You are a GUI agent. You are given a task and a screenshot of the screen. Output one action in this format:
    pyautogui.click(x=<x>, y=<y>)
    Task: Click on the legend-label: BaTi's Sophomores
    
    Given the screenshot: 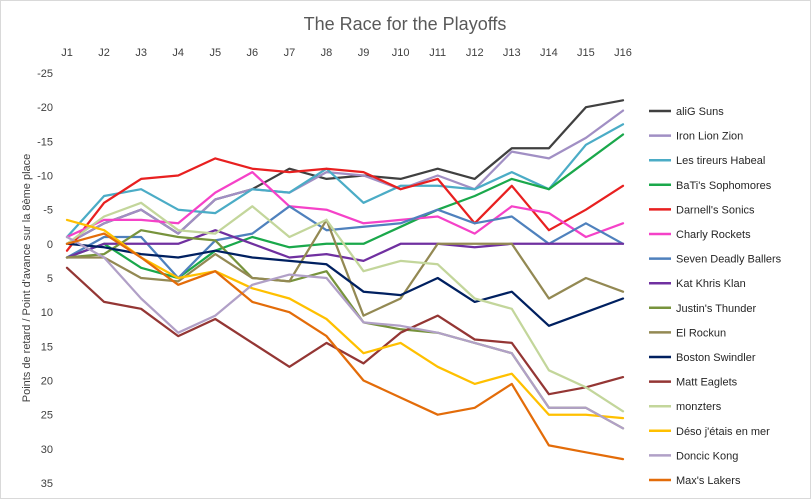 What is the action you would take?
    pyautogui.click(x=724, y=186)
    